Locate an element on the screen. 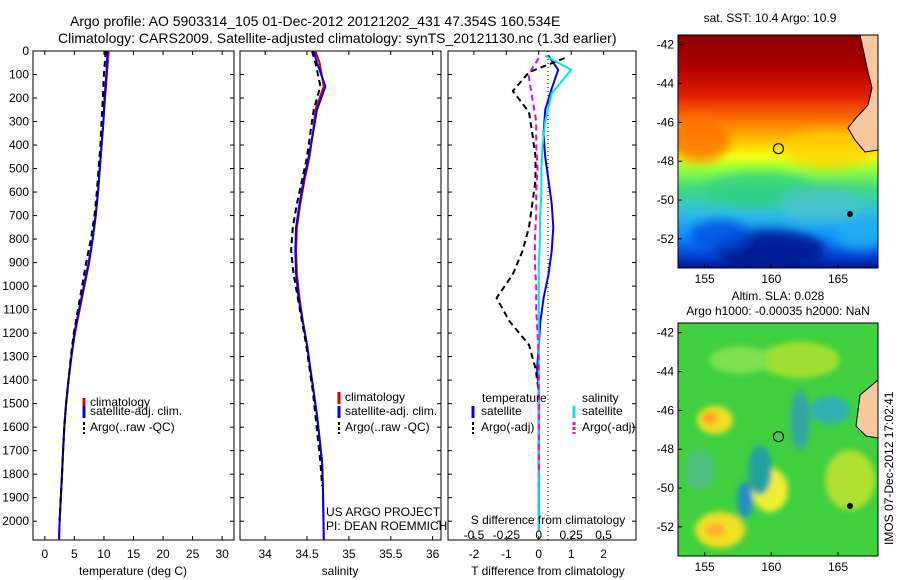  depth-tick-label: 1900 is located at coordinates (15, 498).